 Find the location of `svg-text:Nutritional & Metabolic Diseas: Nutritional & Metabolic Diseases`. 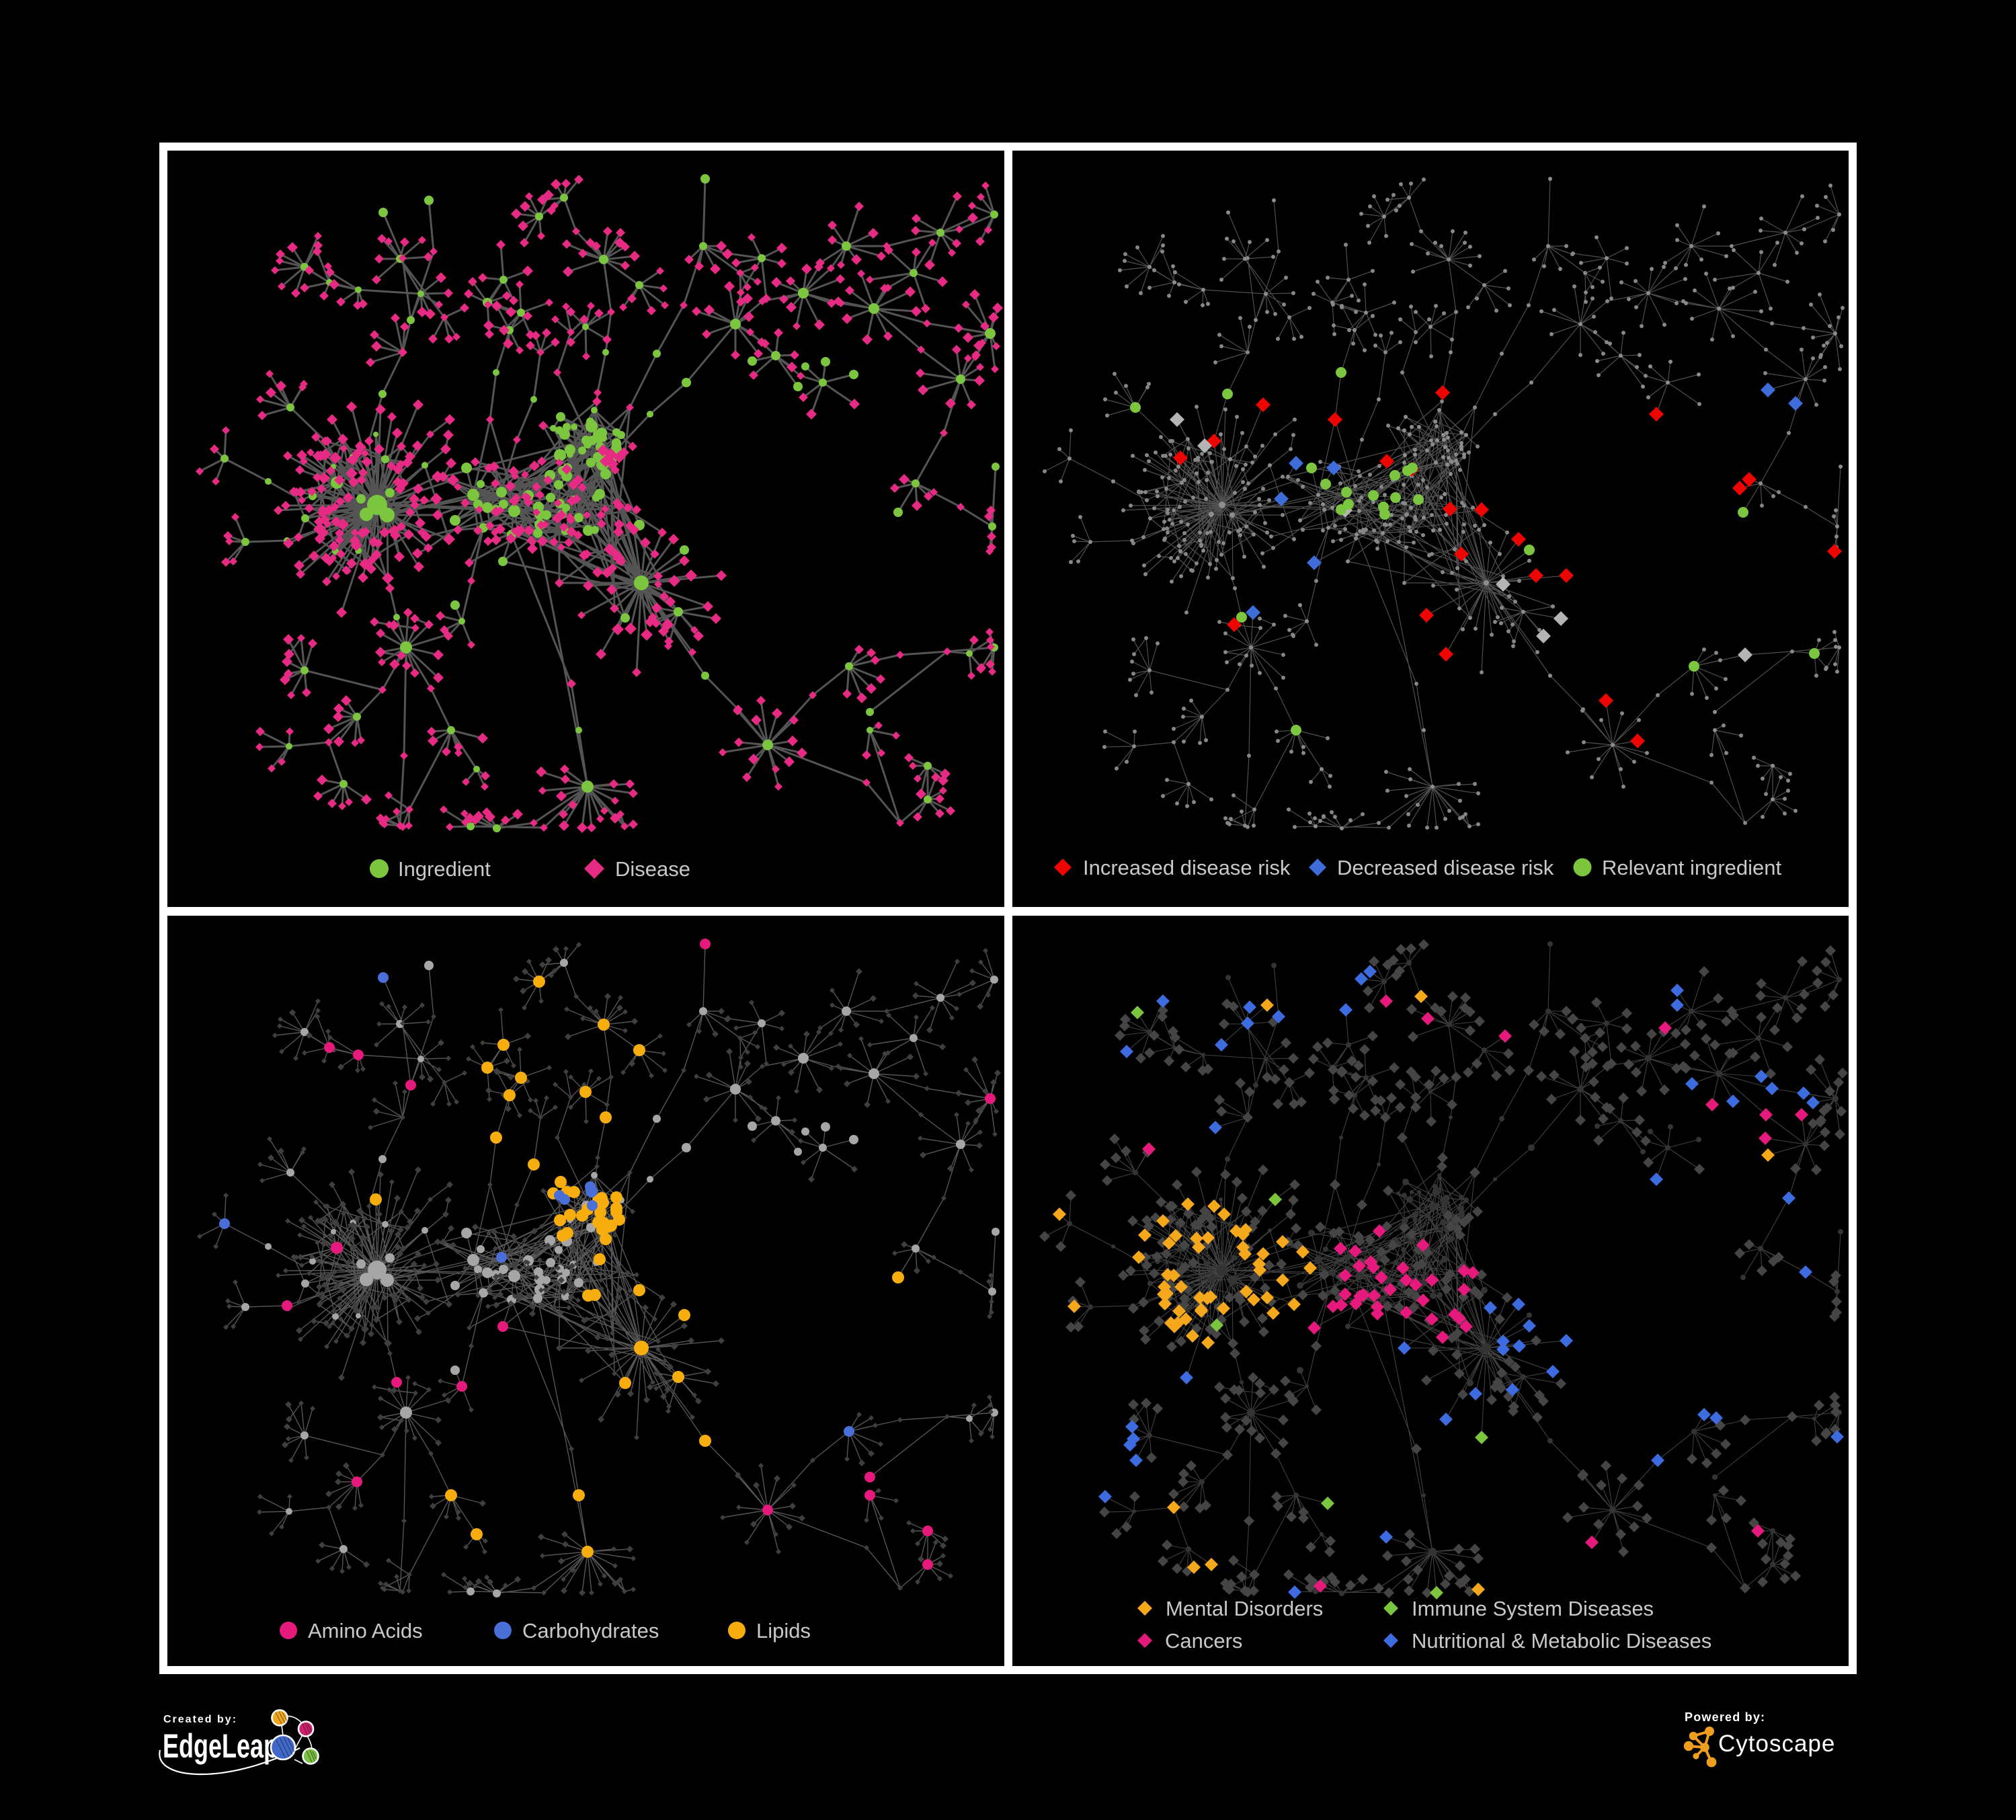

svg-text:Nutritional & Metabolic Diseas: Nutritional & Metabolic Diseases is located at coordinates (1561, 1641).